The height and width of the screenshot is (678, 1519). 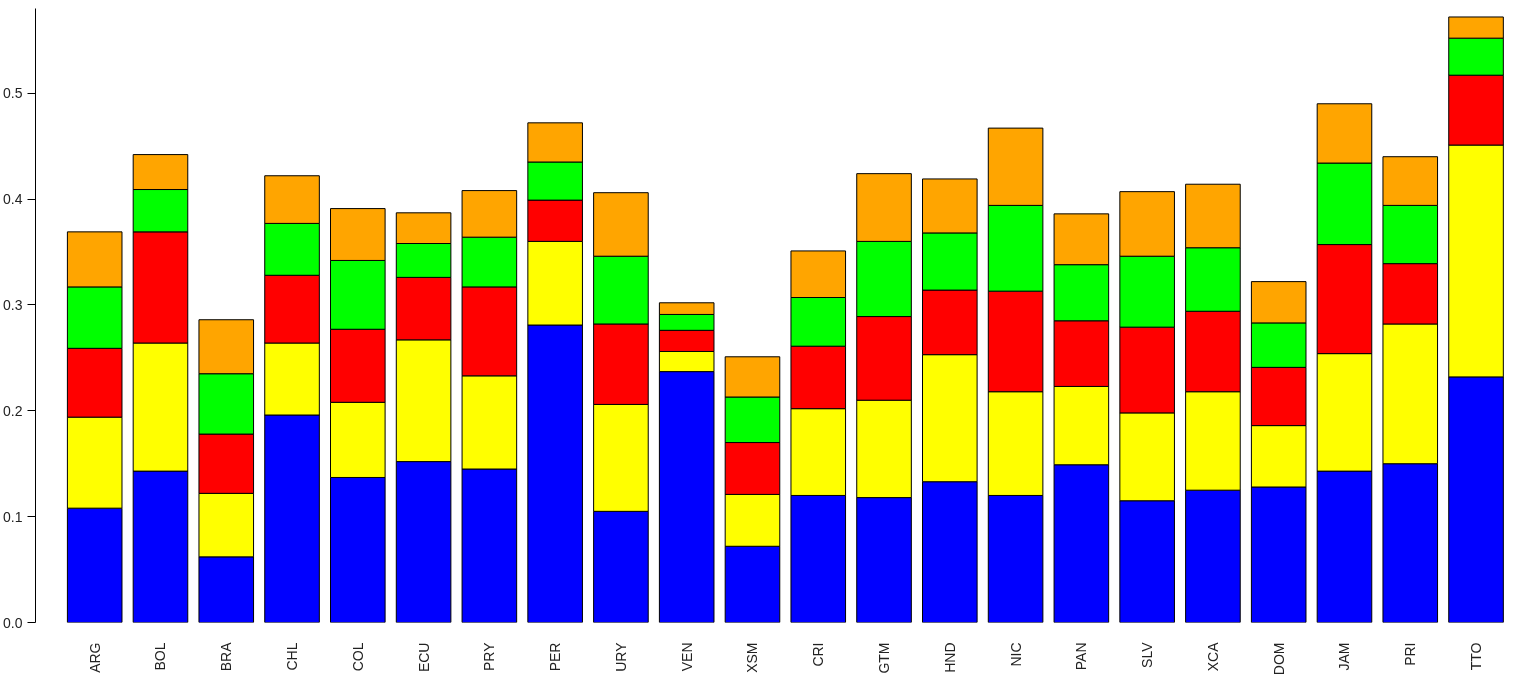 I want to click on x-tick-label: DOM, so click(x=1278, y=659).